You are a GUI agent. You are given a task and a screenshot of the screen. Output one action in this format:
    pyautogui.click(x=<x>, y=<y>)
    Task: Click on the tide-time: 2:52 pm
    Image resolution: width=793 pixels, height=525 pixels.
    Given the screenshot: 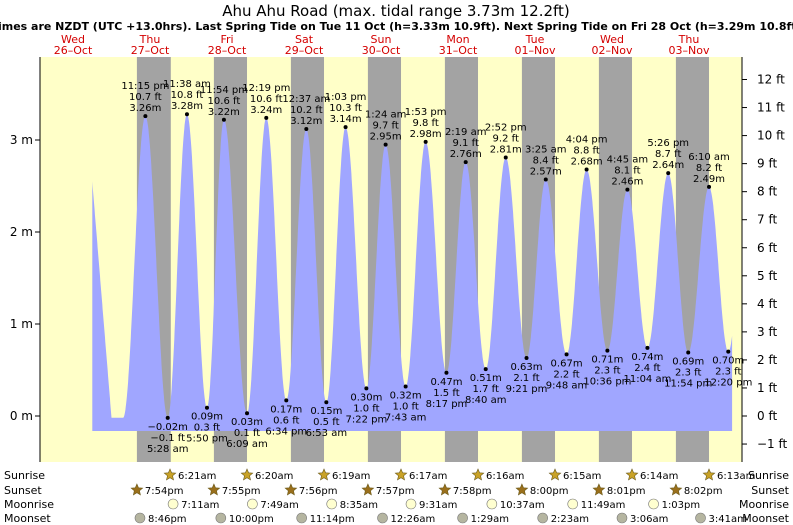 What is the action you would take?
    pyautogui.click(x=506, y=127)
    